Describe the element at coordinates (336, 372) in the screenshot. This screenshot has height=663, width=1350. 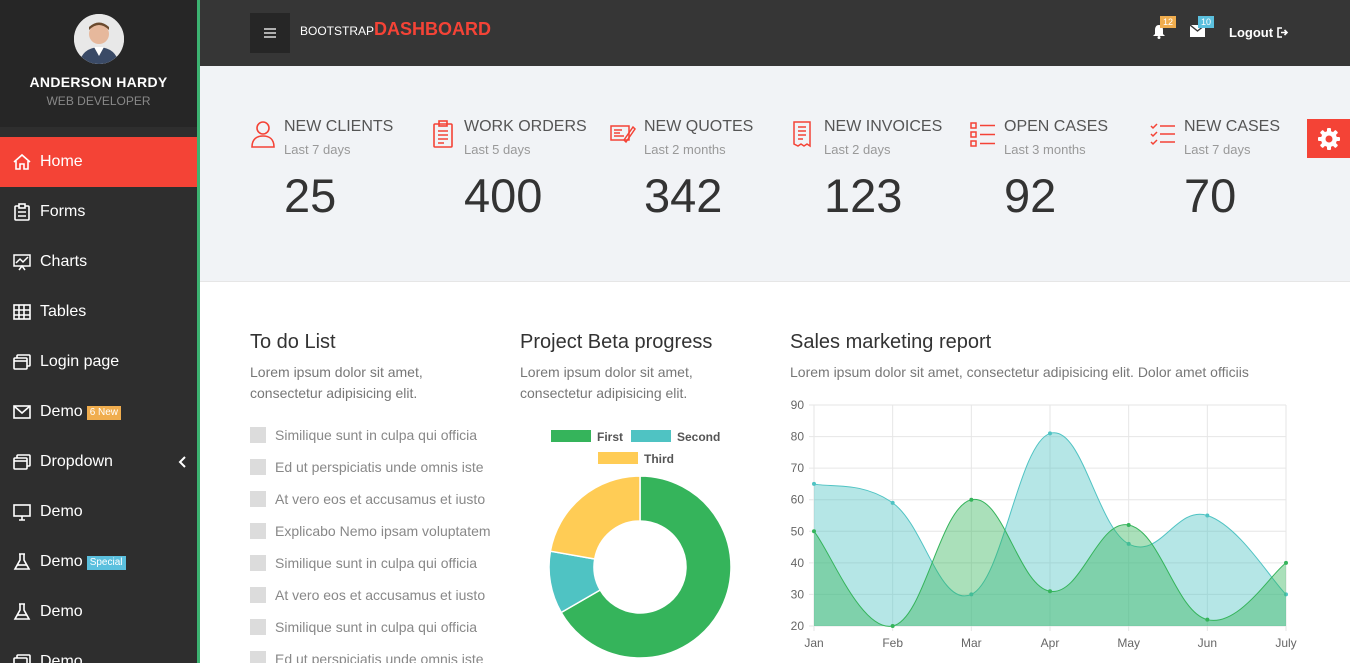
I see `todo-desc-line: Lorem ipsum dolor sit amet,` at that location.